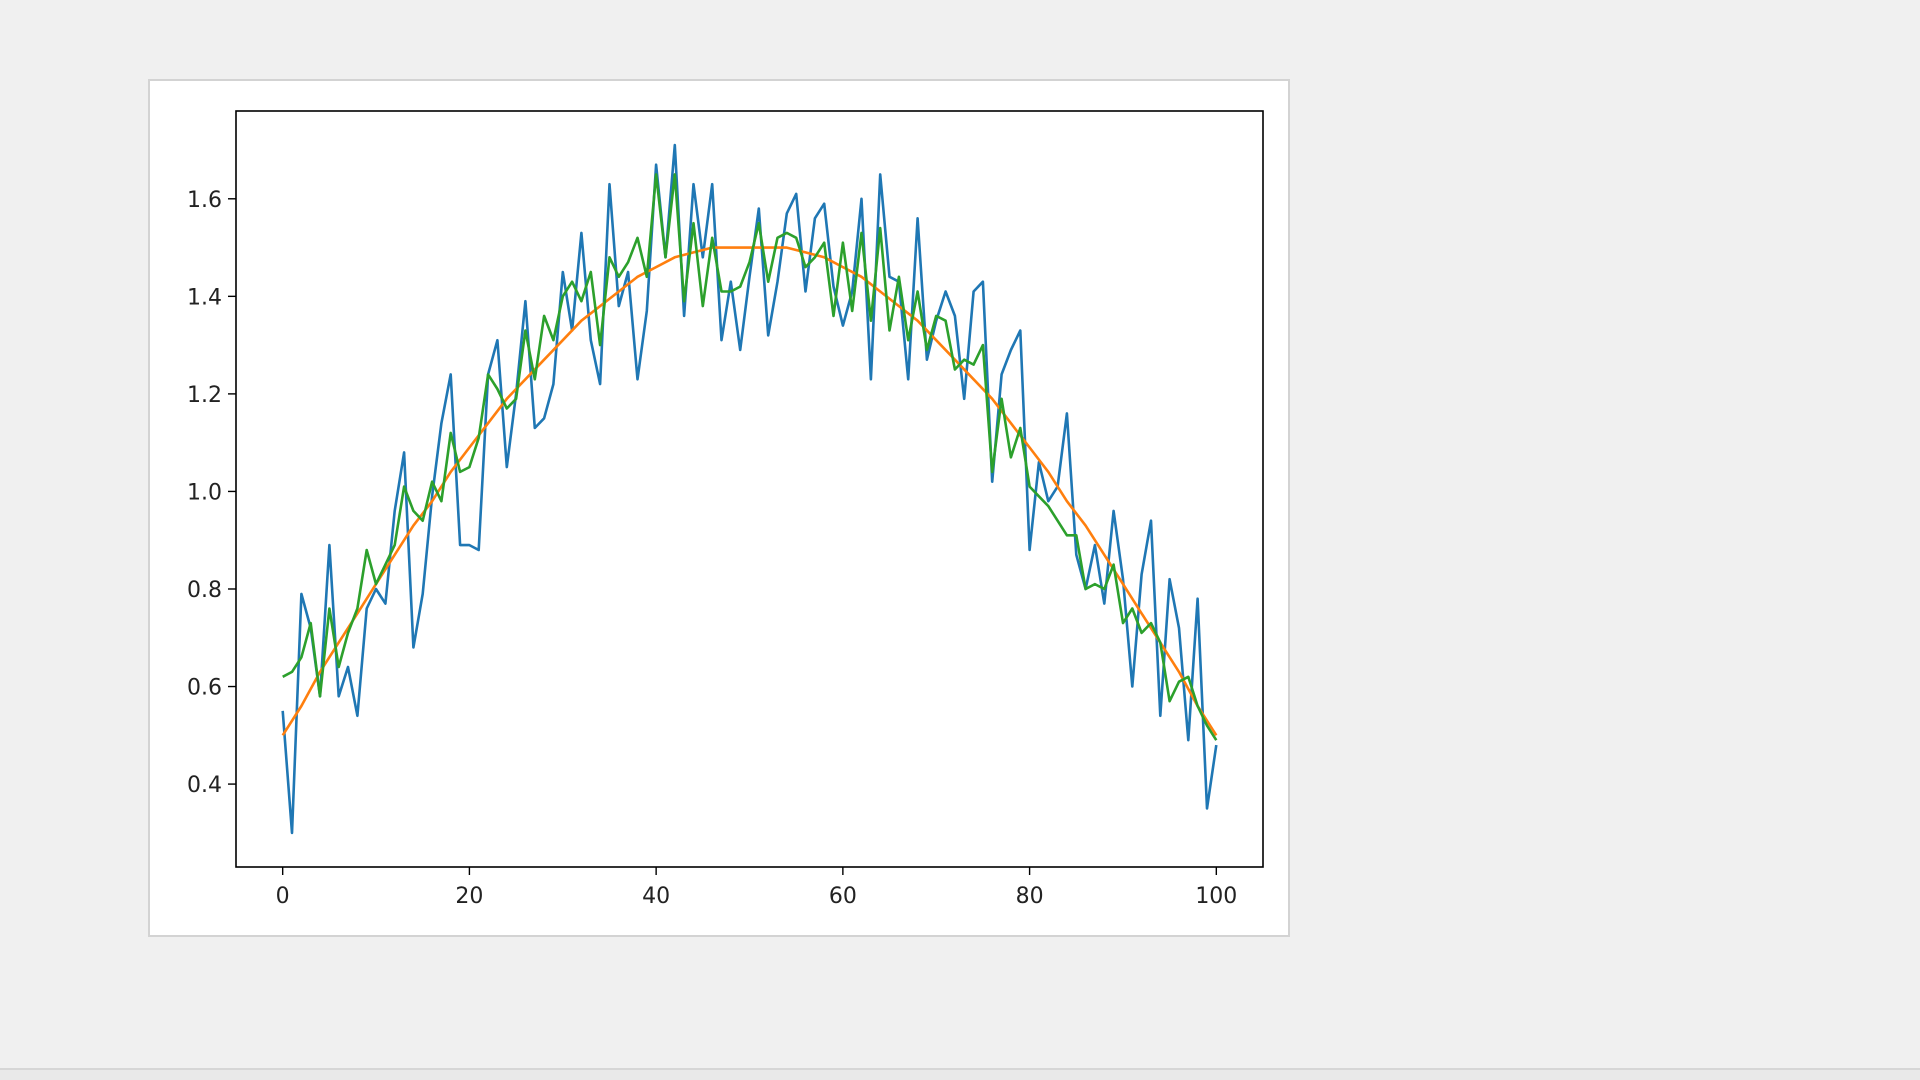  What do you see at coordinates (756, 888) in the screenshot?
I see `x-axis: 0 20 40 60 80 100` at bounding box center [756, 888].